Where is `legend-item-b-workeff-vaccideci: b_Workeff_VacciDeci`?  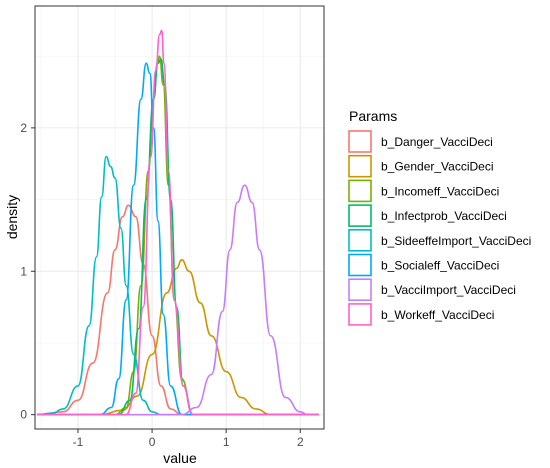 legend-item-b-workeff-vaccideci: b_Workeff_VacciDeci is located at coordinates (421, 314).